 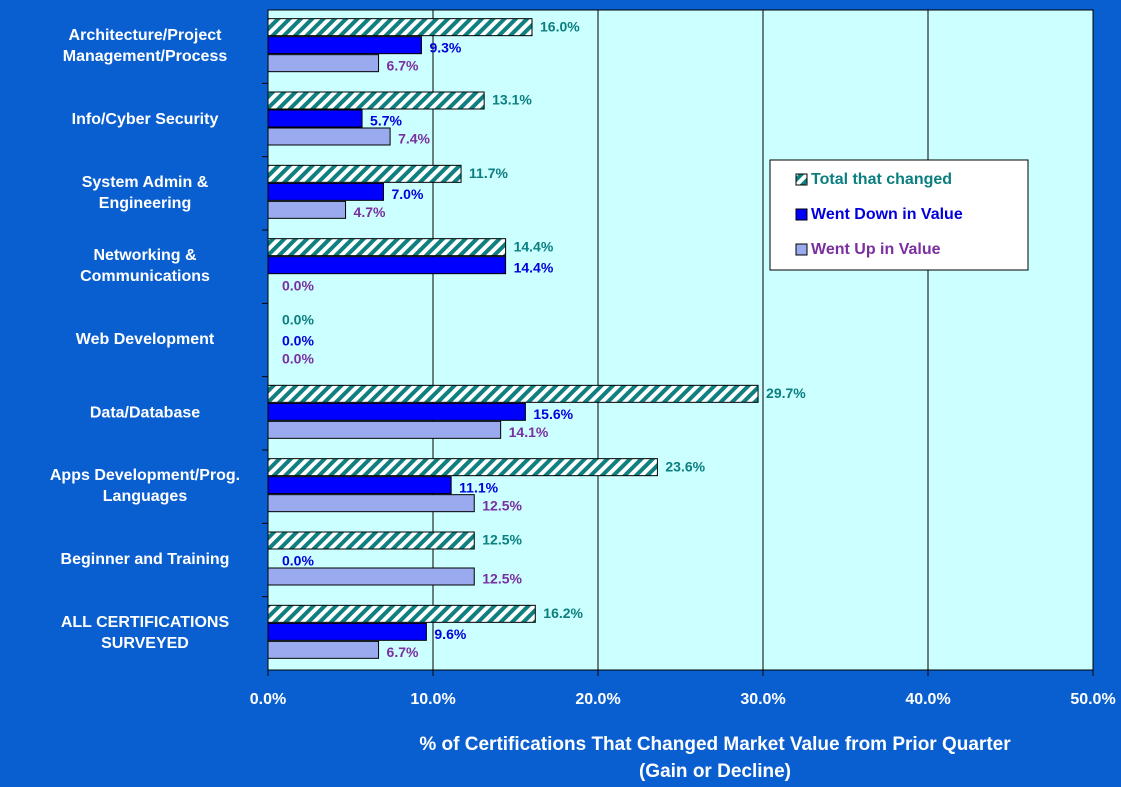 I want to click on value-label: 15.6%, so click(x=553, y=414).